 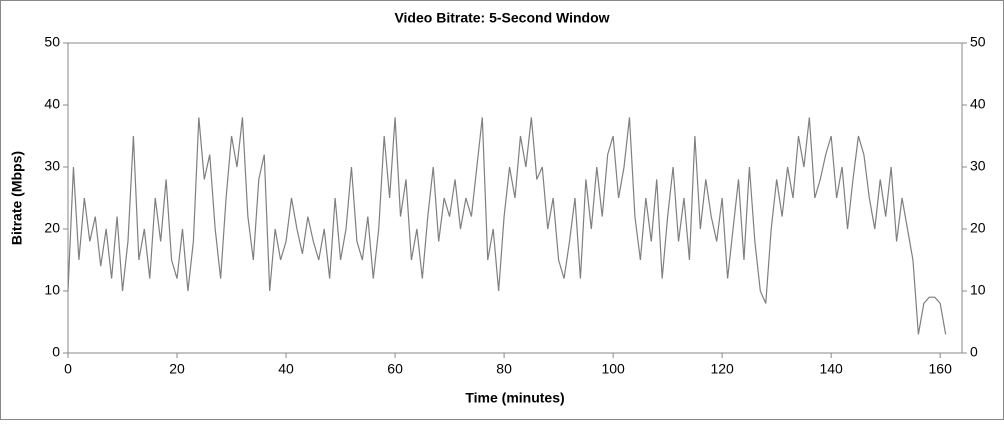 What do you see at coordinates (52, 228) in the screenshot?
I see `y-tick-label: 20` at bounding box center [52, 228].